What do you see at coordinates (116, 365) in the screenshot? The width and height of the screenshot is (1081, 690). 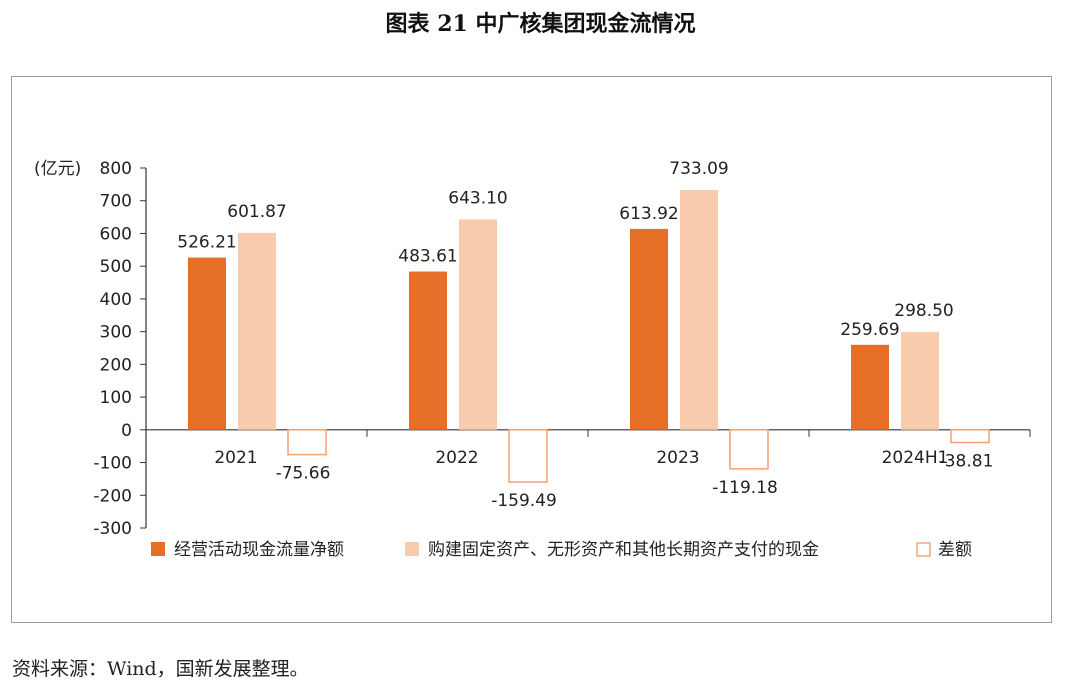 I see `y-tick-label: 200` at bounding box center [116, 365].